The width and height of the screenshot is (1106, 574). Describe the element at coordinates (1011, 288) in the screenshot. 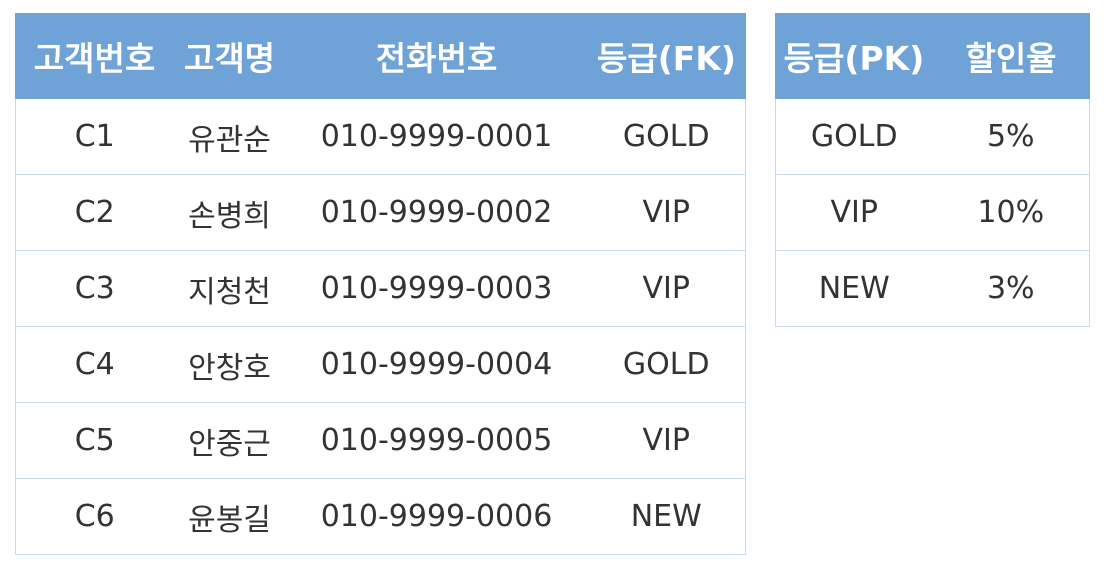

I see `cell-discount-rate: 3%` at that location.